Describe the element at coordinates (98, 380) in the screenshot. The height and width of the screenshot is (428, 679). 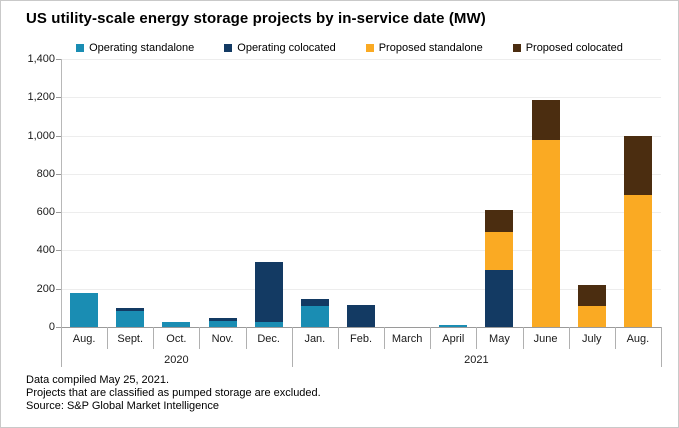
I see `footnote-compiled: Data compiled May 25, 2021.` at that location.